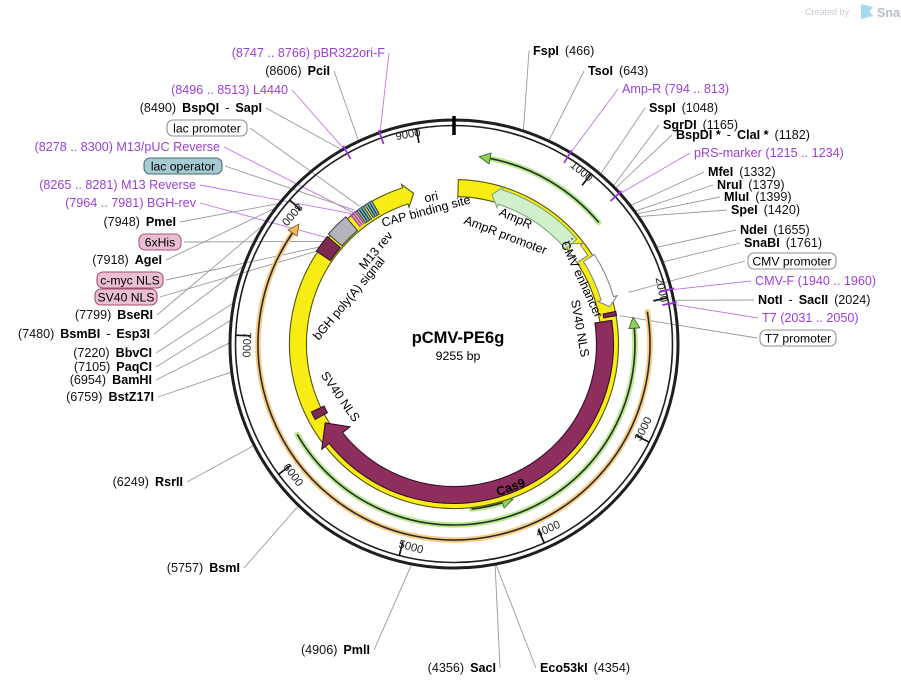  Describe the element at coordinates (108, 334) in the screenshot. I see `bsmbi-esp3i-part-2: -` at that location.